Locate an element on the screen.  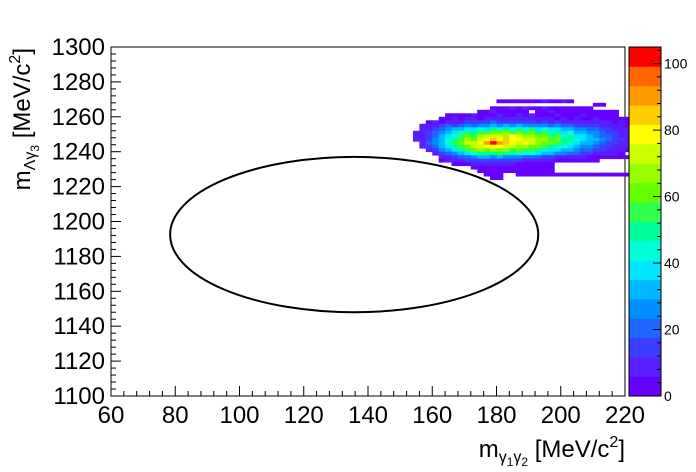
x-tick-label: 80 is located at coordinates (175, 415).